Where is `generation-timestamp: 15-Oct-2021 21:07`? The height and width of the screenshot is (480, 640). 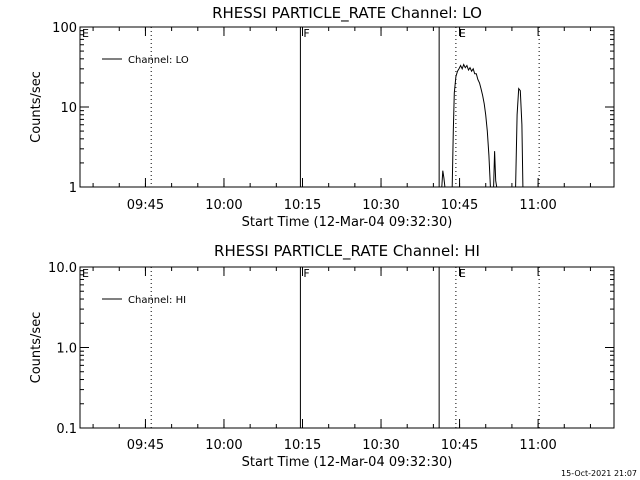 generation-timestamp: 15-Oct-2021 21:07 is located at coordinates (599, 473).